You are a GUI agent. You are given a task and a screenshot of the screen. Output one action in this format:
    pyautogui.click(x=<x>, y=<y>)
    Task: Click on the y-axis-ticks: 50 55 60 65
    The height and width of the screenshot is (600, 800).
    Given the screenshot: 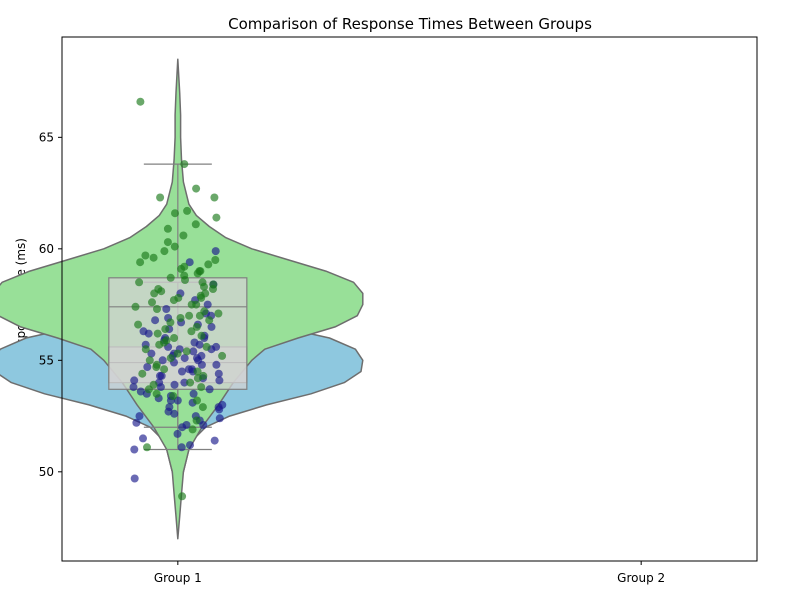 What is the action you would take?
    pyautogui.click(x=50, y=304)
    